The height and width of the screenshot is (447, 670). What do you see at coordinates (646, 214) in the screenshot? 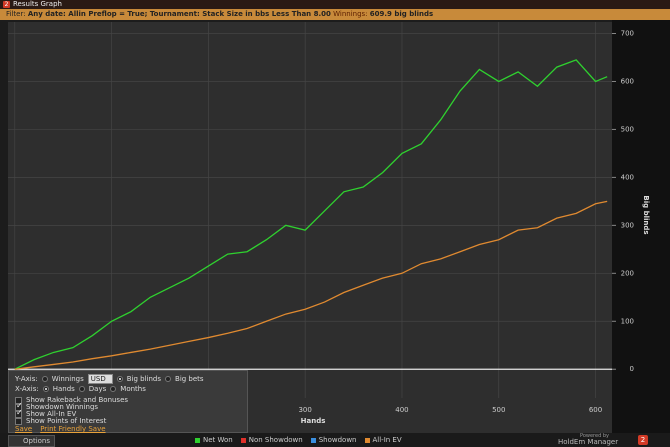
I see `y-axis-label: Big blinds` at bounding box center [646, 214].